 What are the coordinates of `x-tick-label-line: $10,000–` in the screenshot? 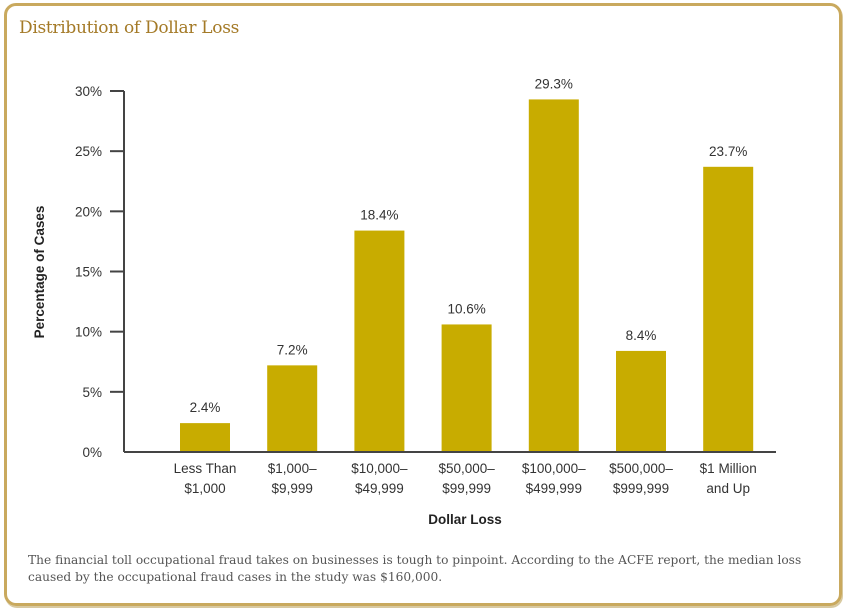 It's located at (379, 468).